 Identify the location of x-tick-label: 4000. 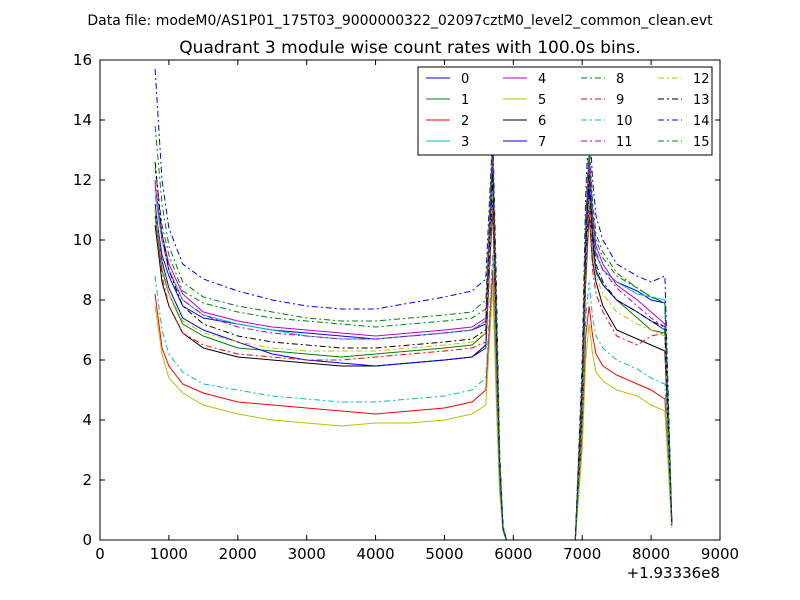
(375, 554).